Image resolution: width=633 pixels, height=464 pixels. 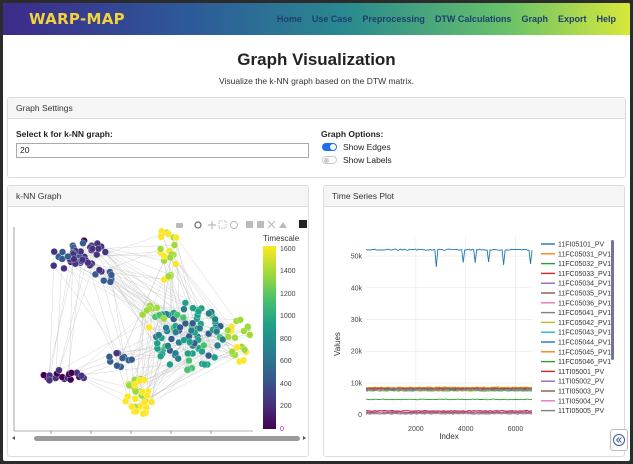 What do you see at coordinates (13, 438) in the screenshot?
I see `scroll-left-icon` at bounding box center [13, 438].